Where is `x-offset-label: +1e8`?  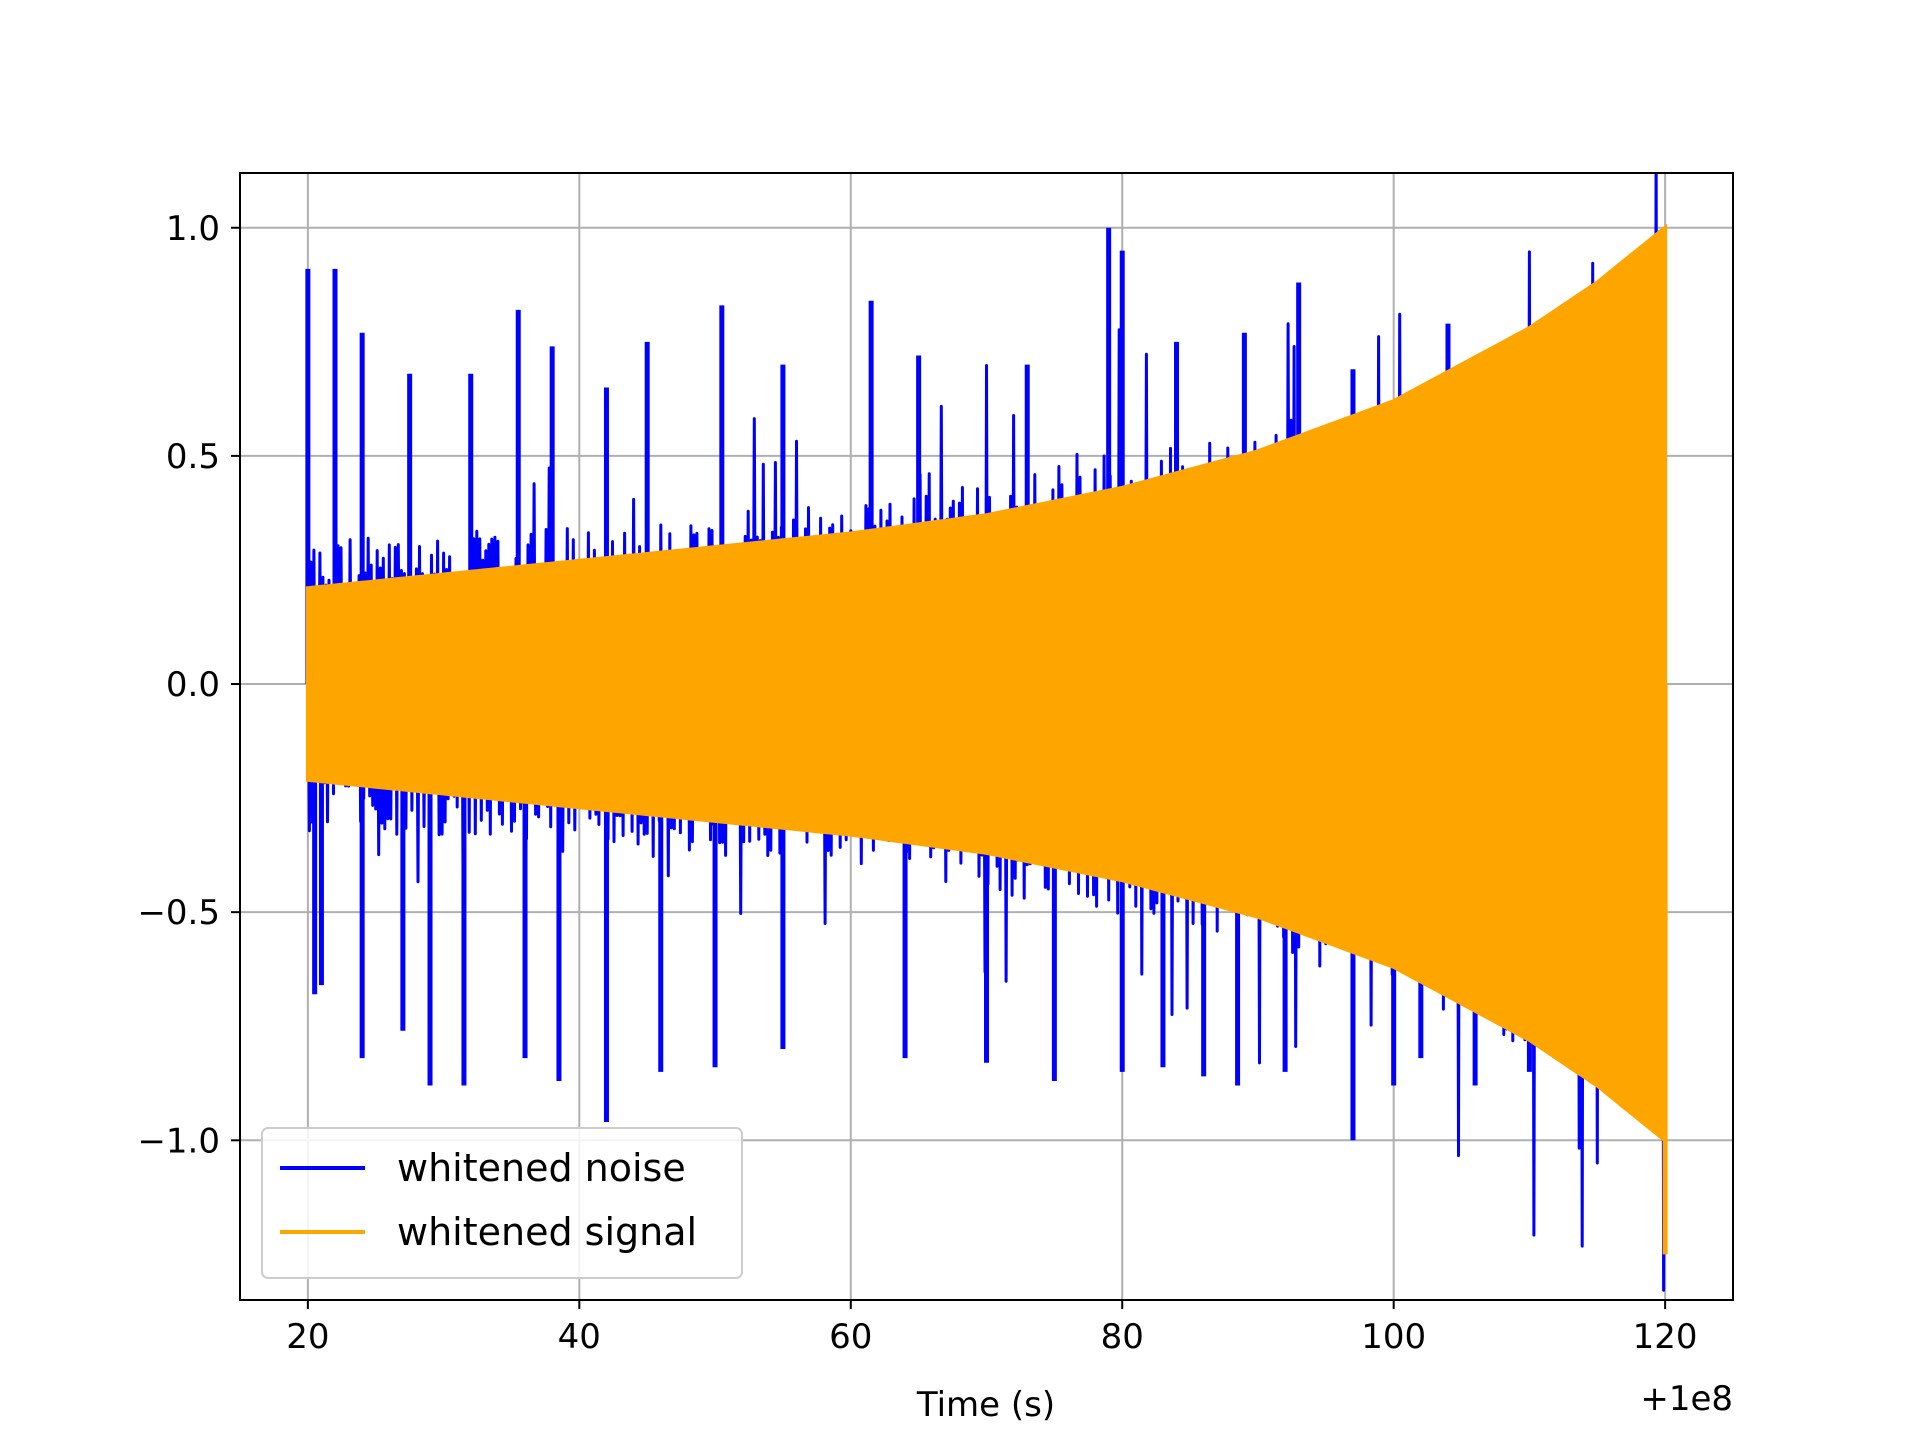
x-offset-label: +1e8 is located at coordinates (1686, 1399).